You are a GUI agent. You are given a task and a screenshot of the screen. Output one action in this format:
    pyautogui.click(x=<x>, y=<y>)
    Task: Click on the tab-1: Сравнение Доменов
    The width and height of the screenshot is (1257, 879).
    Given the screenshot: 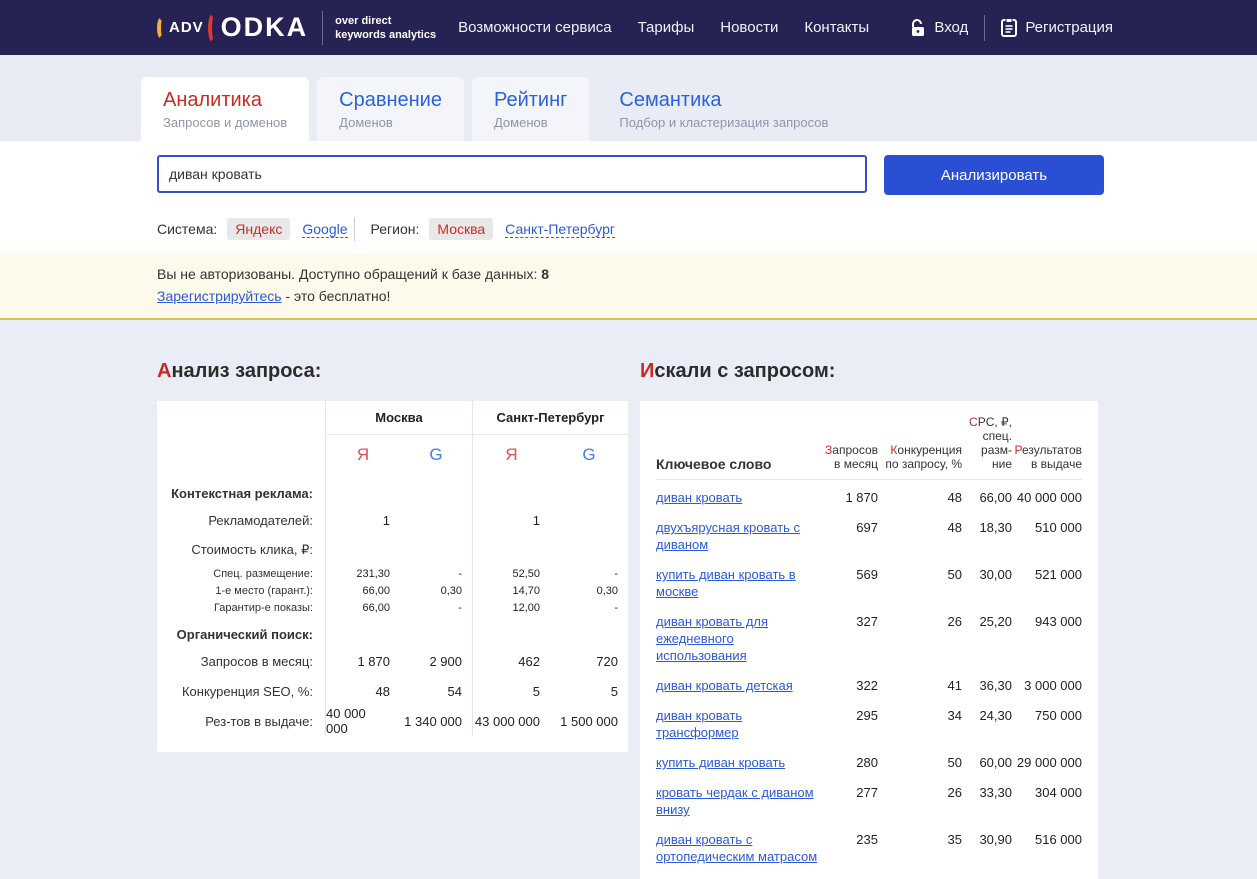 What is the action you would take?
    pyautogui.click(x=390, y=109)
    